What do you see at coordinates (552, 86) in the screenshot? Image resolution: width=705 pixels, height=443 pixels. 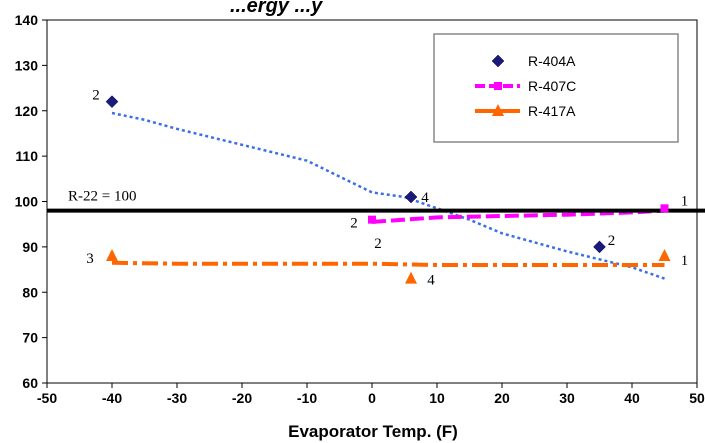 I see `legend-label-r-407c: R-407C` at bounding box center [552, 86].